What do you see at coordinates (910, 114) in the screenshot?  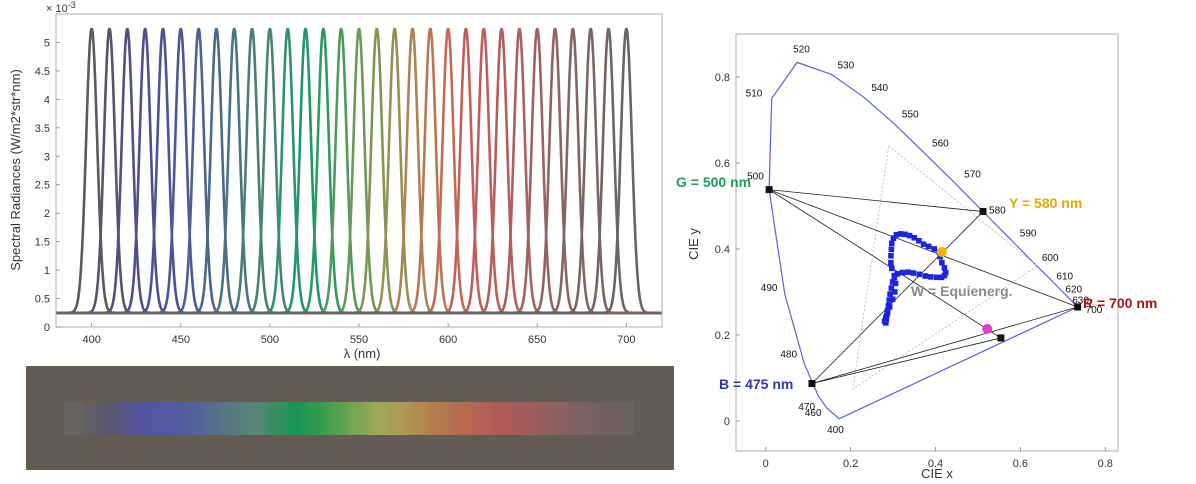 I see `wavelength-label-550: 550` at bounding box center [910, 114].